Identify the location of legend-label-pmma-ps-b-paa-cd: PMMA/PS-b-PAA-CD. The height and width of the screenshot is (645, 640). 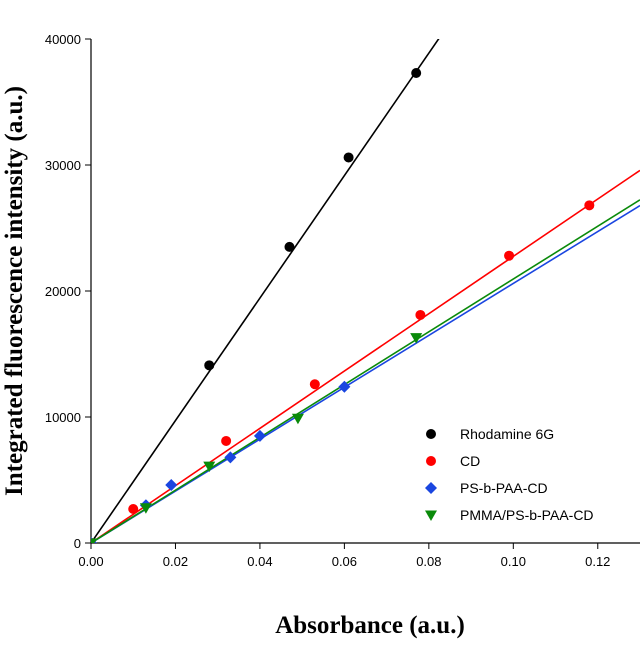
(527, 515).